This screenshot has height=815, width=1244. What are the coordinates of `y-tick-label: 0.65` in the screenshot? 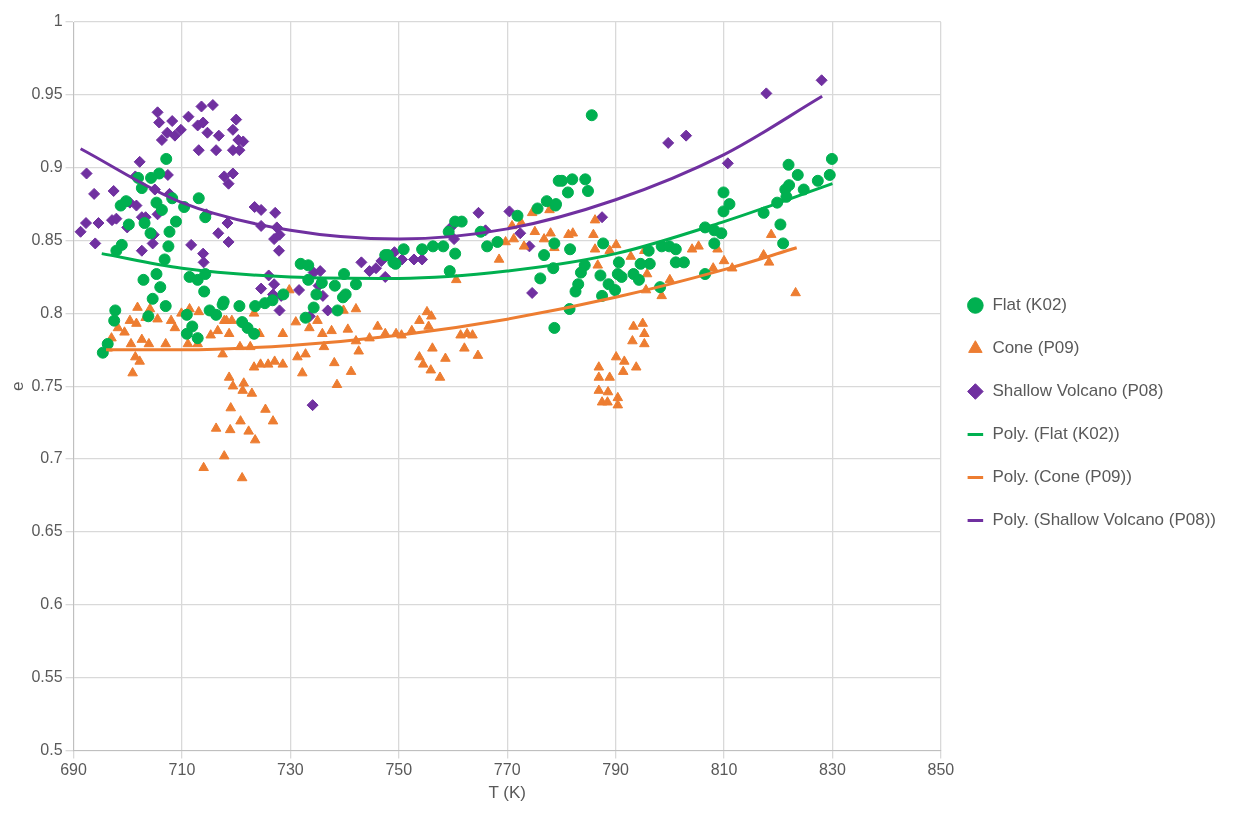 It's located at (47, 531).